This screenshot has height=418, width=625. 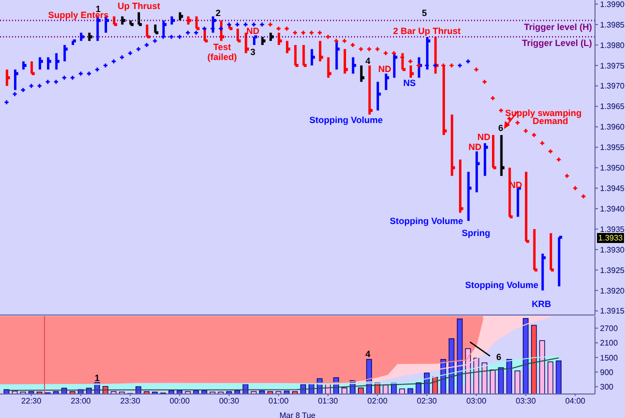 What do you see at coordinates (81, 401) in the screenshot?
I see `x-tick-label: 23:00` at bounding box center [81, 401].